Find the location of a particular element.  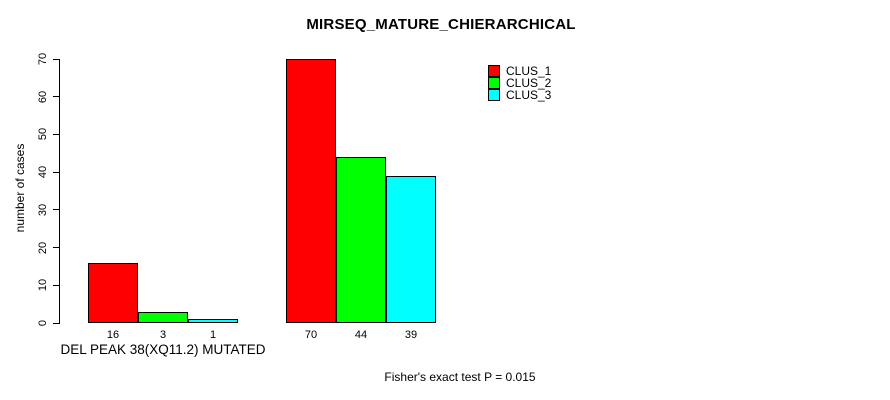

legend-item-clus_1: CLUS_1 is located at coordinates (520, 71).